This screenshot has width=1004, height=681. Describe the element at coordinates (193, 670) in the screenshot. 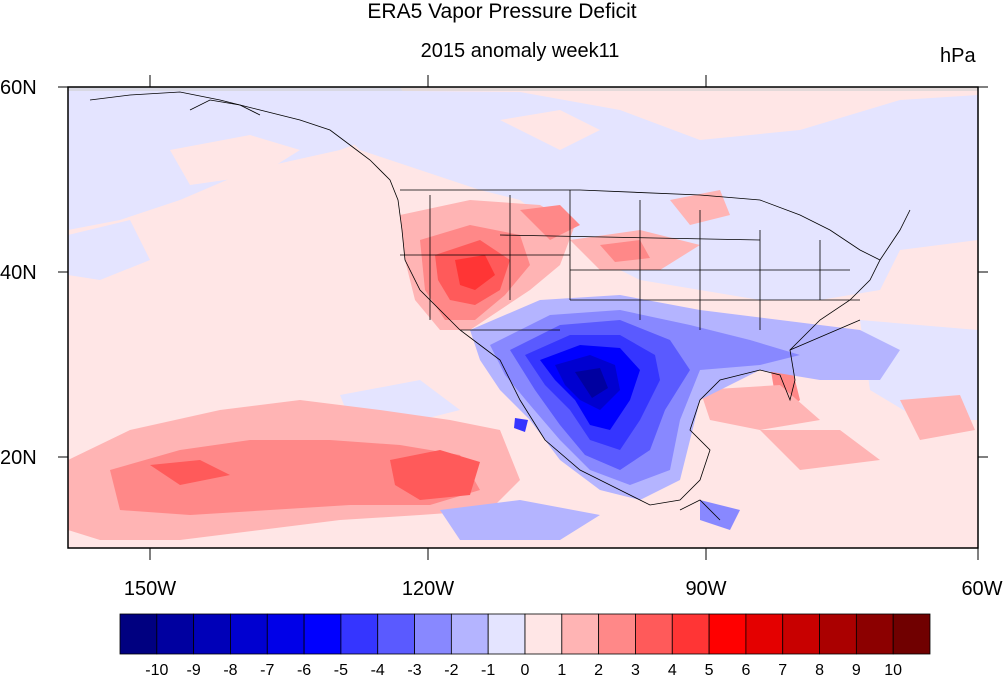

I see `colorbar-tick-label: -9` at that location.